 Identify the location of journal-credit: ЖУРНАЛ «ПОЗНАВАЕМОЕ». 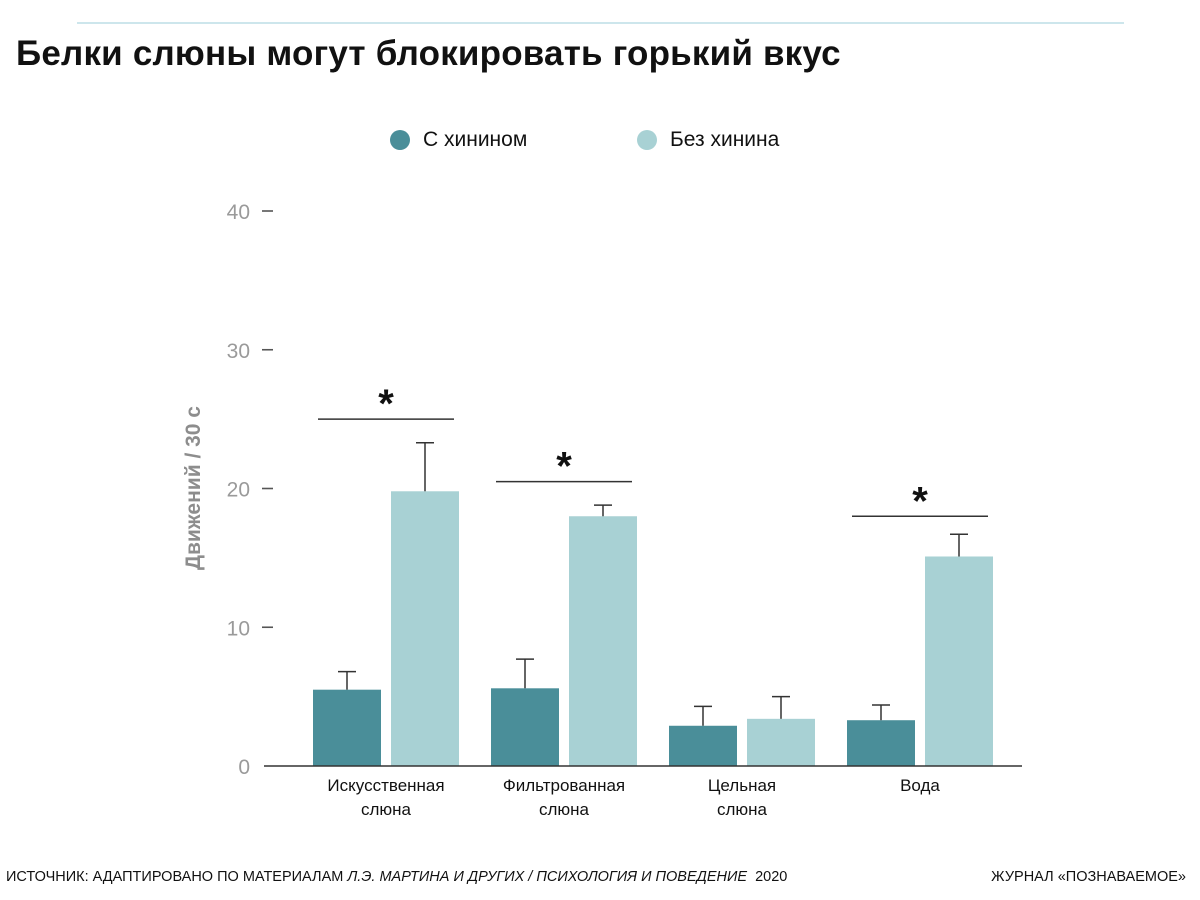
(1088, 877).